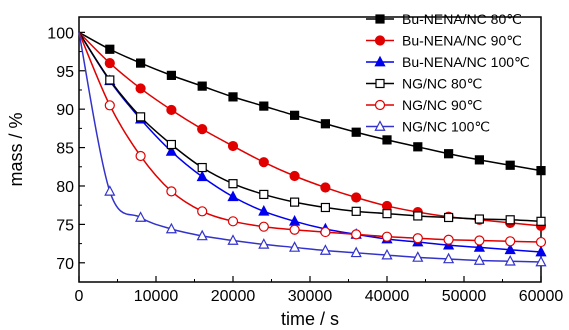  What do you see at coordinates (541, 296) in the screenshot?
I see `x-tick-label: 60000` at bounding box center [541, 296].